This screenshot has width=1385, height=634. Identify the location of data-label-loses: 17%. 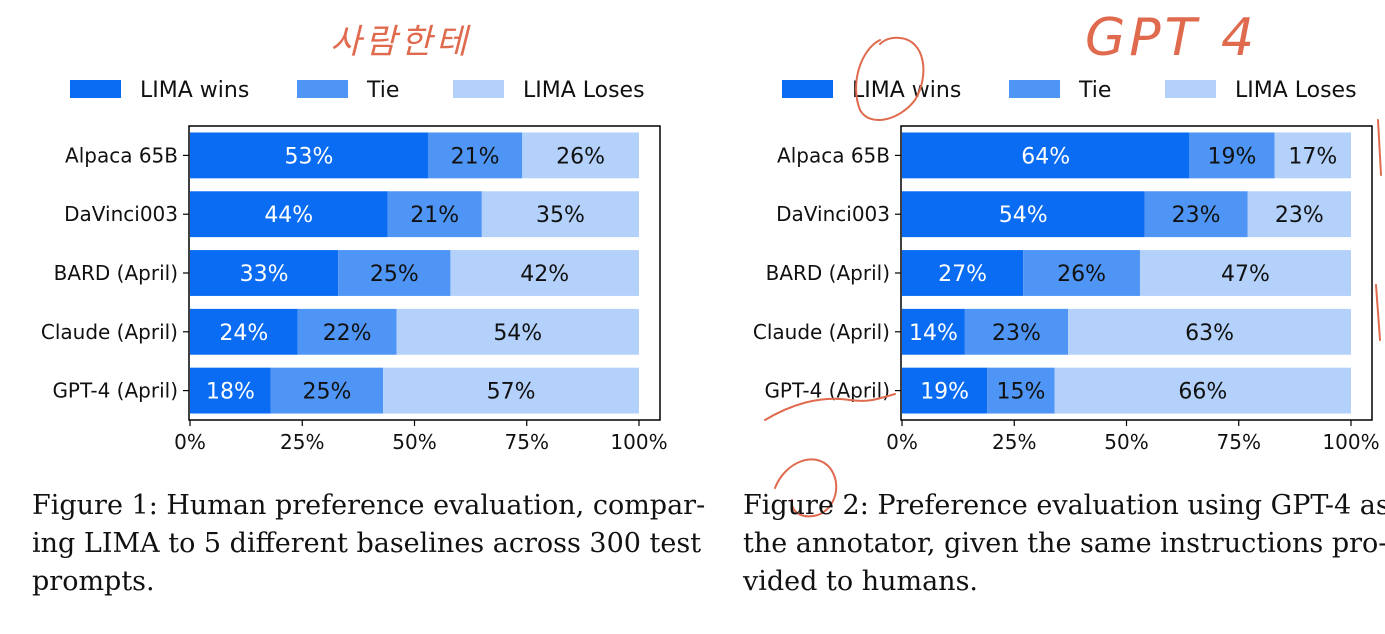
(1312, 156).